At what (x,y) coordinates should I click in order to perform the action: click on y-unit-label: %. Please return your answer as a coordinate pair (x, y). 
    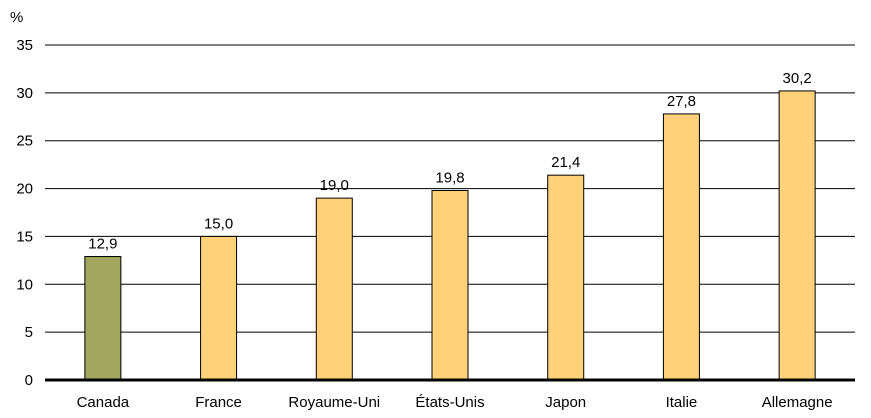
    Looking at the image, I should click on (16, 17).